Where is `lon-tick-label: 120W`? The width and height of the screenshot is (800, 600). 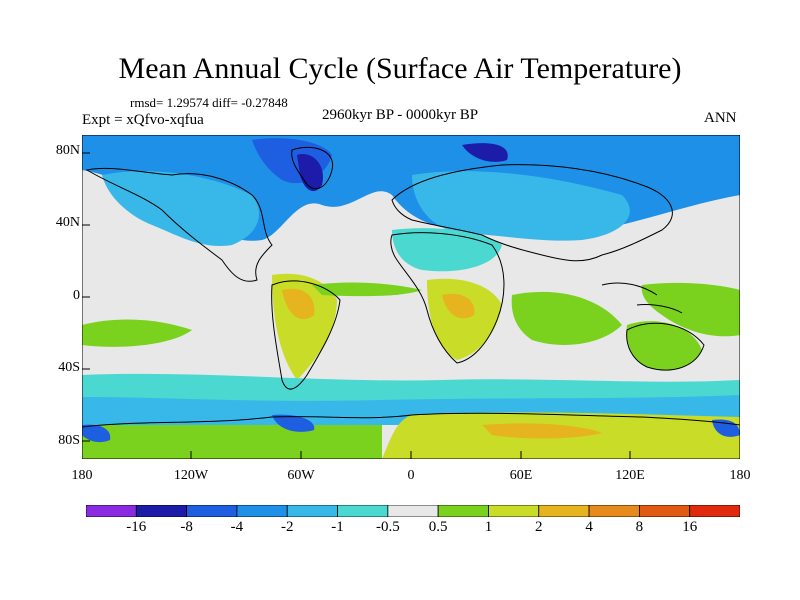
lon-tick-label: 120W is located at coordinates (191, 475).